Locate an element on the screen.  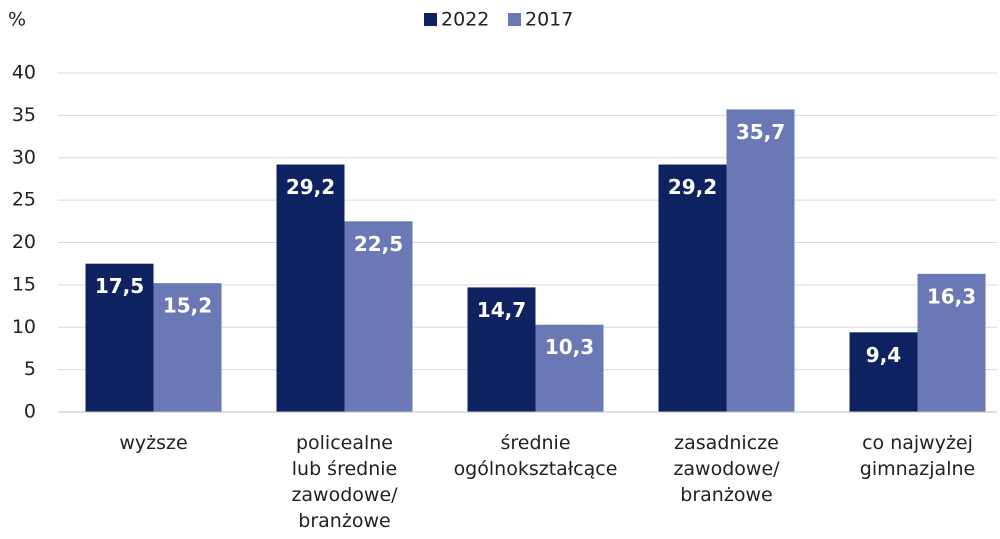
y-tick-label: 25 is located at coordinates (24, 200).